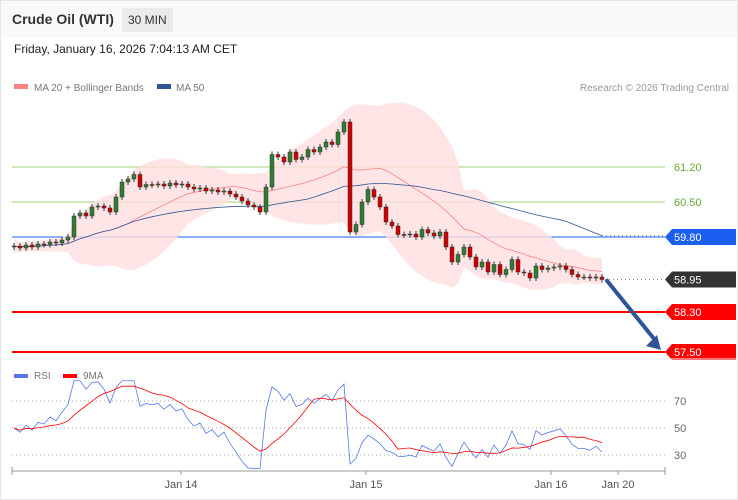 Image resolution: width=738 pixels, height=500 pixels. Describe the element at coordinates (308, 215) in the screenshot. I see `ma50-line` at that location.